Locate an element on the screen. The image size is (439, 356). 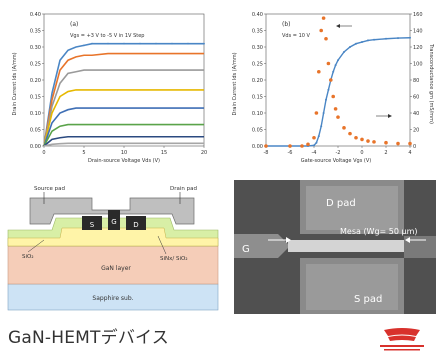
chart-b-ytick-left-label: 0.30 is located at coordinates (257, 48).